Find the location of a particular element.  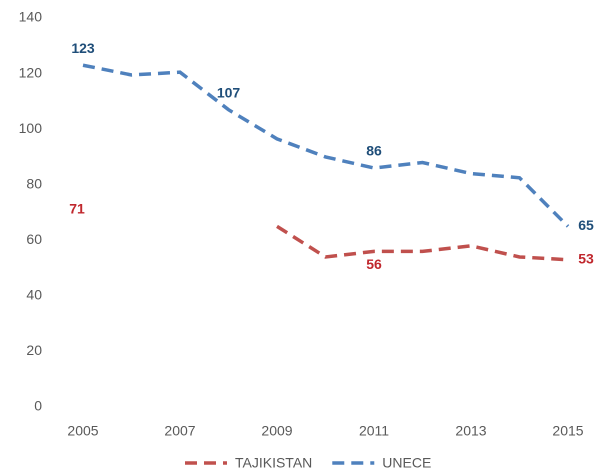

y-tick-label: 0 is located at coordinates (38, 406).